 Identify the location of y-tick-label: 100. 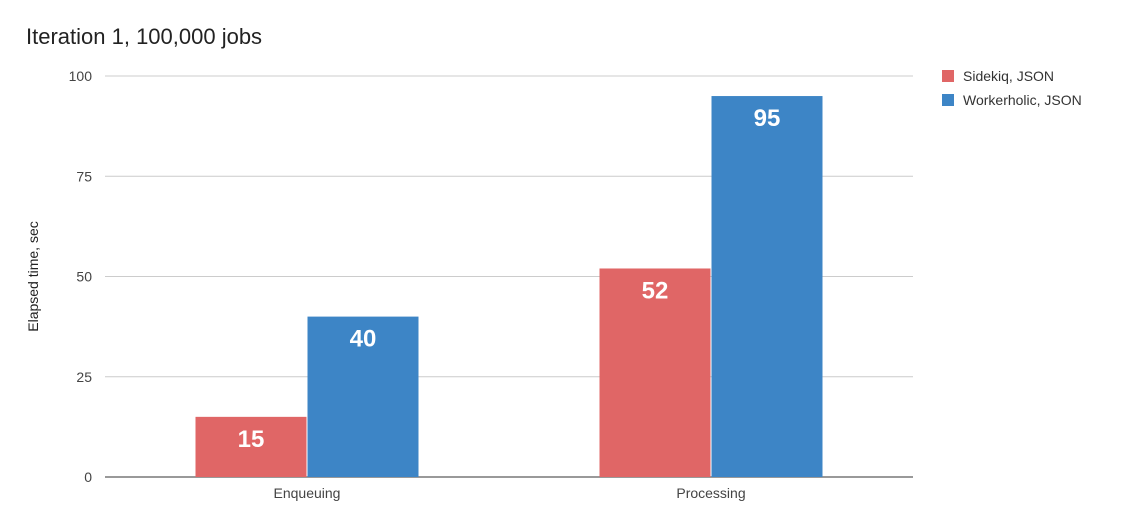
(81, 76).